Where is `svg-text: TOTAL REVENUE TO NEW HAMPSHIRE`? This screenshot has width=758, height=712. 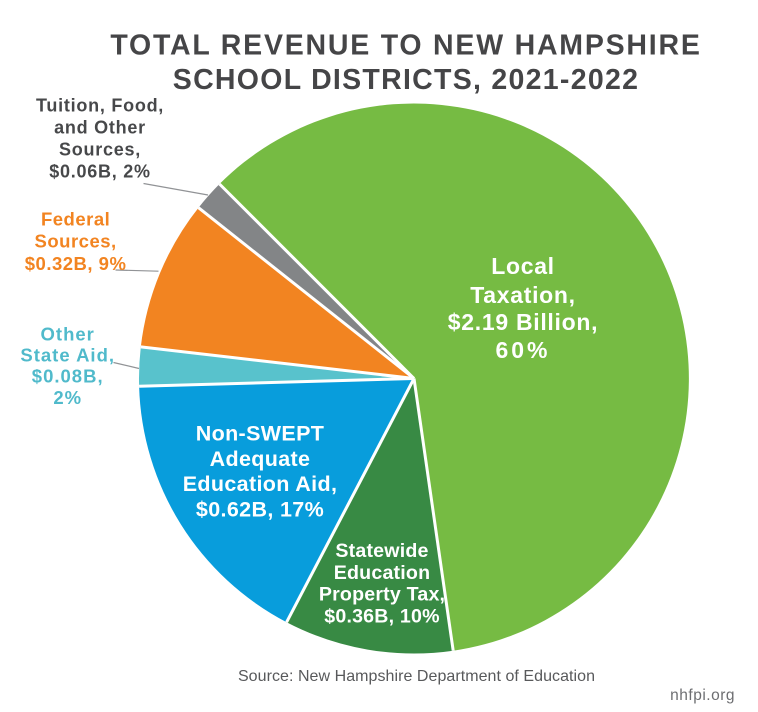 svg-text: TOTAL REVENUE TO NEW HAMPSHIRE is located at coordinates (405, 46).